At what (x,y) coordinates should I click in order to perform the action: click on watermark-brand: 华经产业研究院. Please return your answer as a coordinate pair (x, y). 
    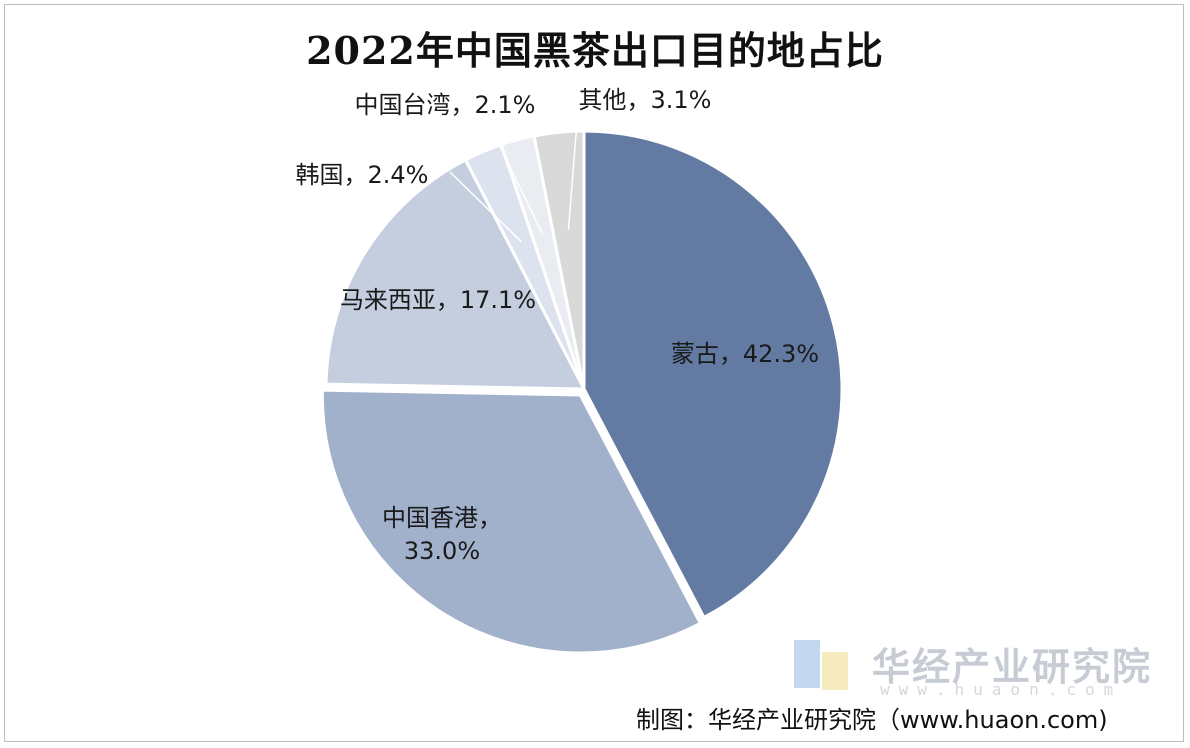
    Looking at the image, I should click on (1012, 667).